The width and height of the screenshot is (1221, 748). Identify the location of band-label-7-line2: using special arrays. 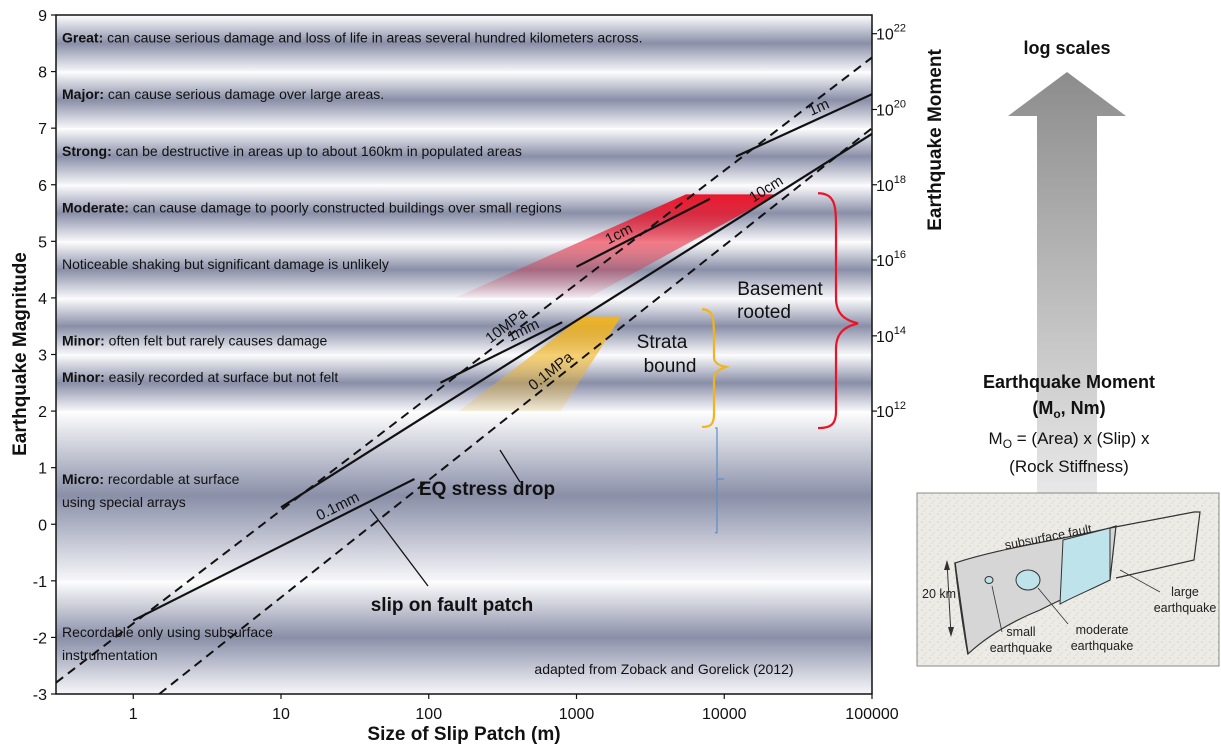
(124, 502).